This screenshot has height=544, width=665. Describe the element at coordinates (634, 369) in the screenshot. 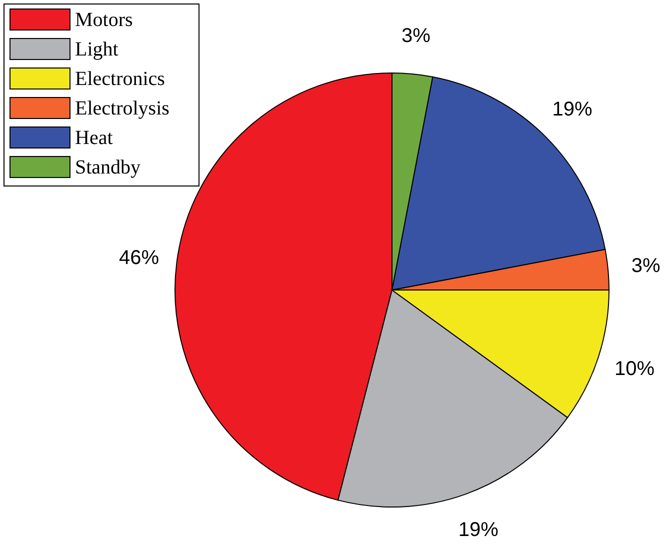

I see `data-label: 10%` at that location.